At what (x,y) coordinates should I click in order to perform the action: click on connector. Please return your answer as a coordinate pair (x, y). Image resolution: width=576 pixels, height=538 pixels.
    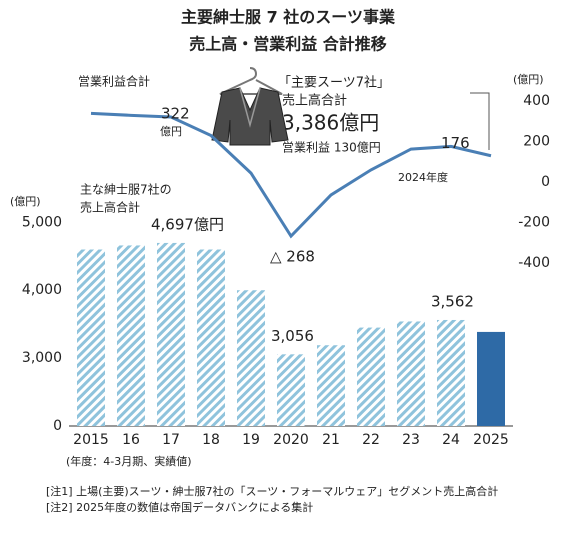
    Looking at the image, I should click on (480, 121).